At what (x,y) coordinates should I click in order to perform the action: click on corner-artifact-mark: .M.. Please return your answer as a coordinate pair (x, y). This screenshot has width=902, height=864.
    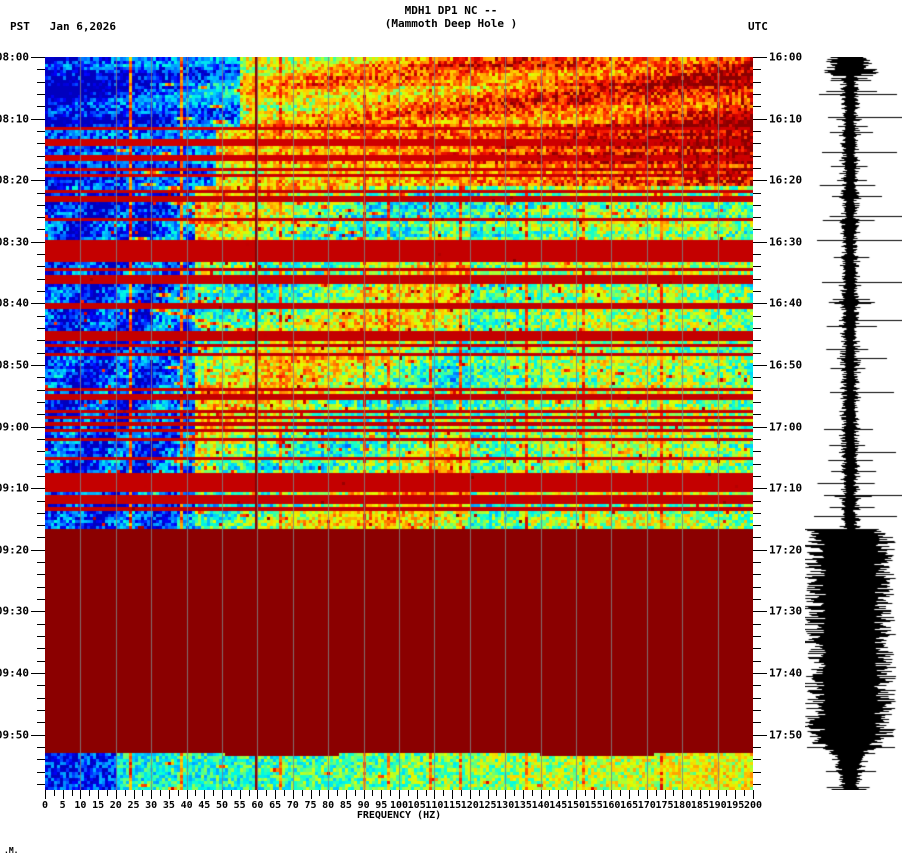
    Looking at the image, I should click on (11, 850).